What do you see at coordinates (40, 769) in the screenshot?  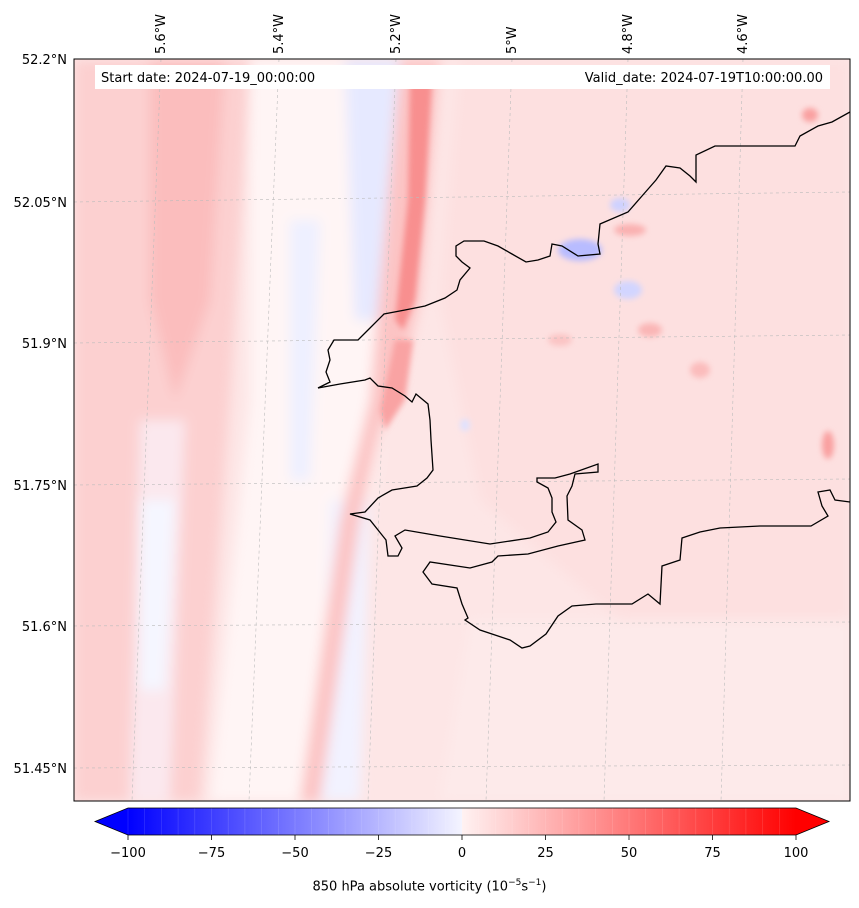 I see `latitude-label: 51.45°N` at bounding box center [40, 769].